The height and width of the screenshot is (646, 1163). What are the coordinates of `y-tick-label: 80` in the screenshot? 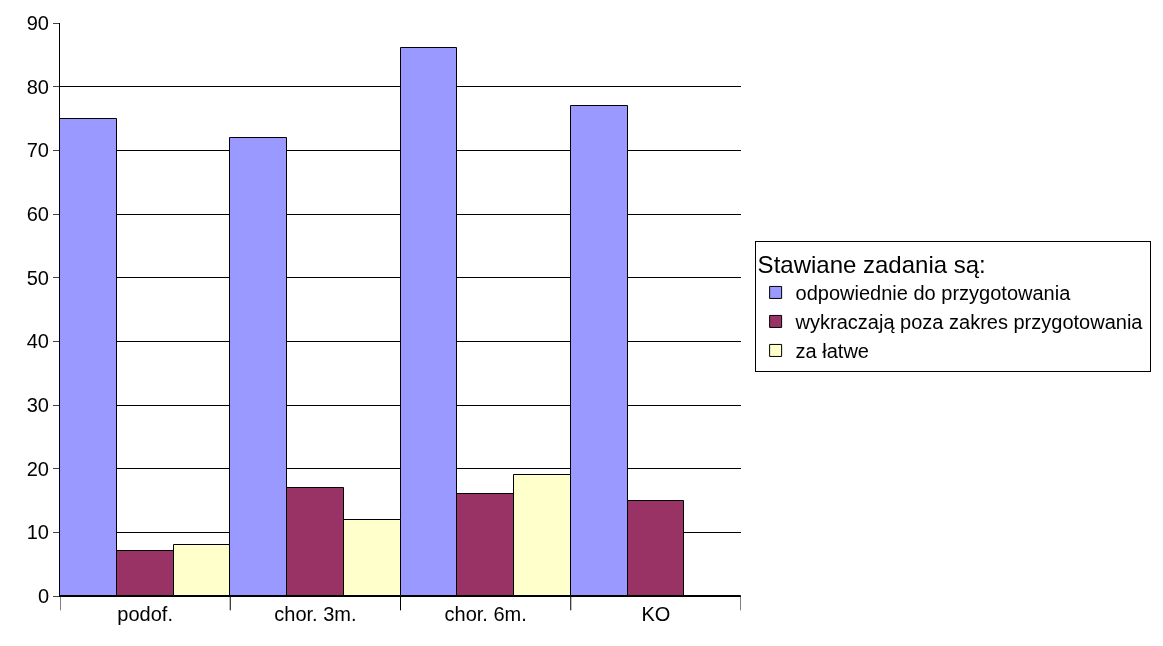 It's located at (37, 86).